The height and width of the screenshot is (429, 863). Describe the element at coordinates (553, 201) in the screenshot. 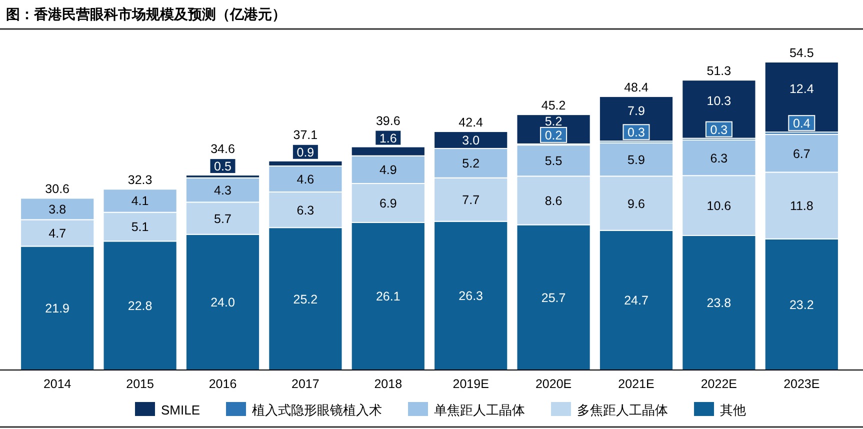

I see `data-label: 8.6` at that location.